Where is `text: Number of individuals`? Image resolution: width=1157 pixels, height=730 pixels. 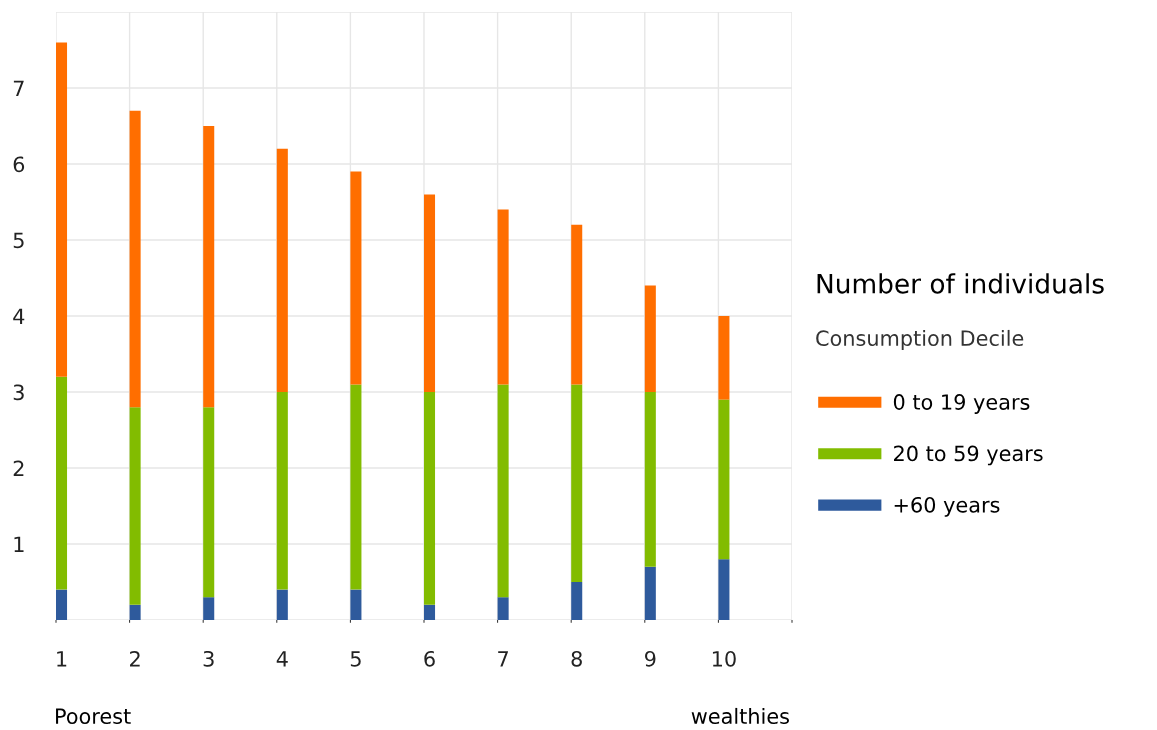 text: Number of individuals is located at coordinates (960, 283).